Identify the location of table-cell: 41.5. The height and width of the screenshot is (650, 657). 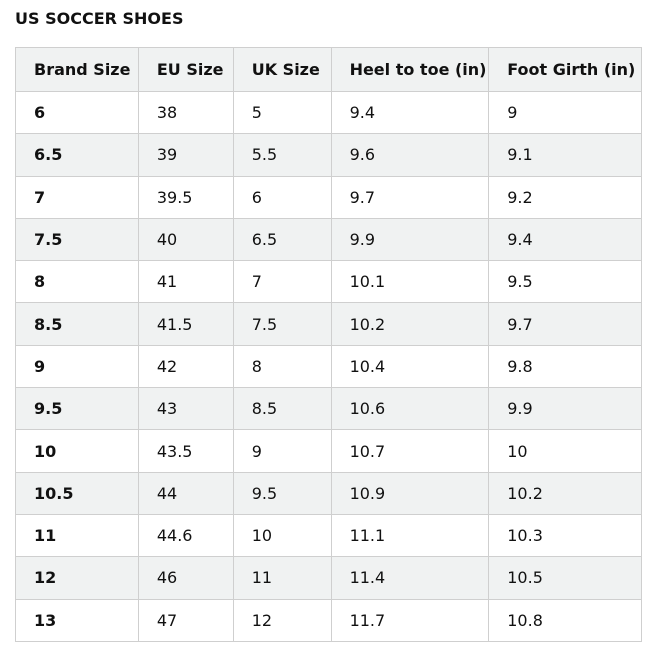
(185, 324).